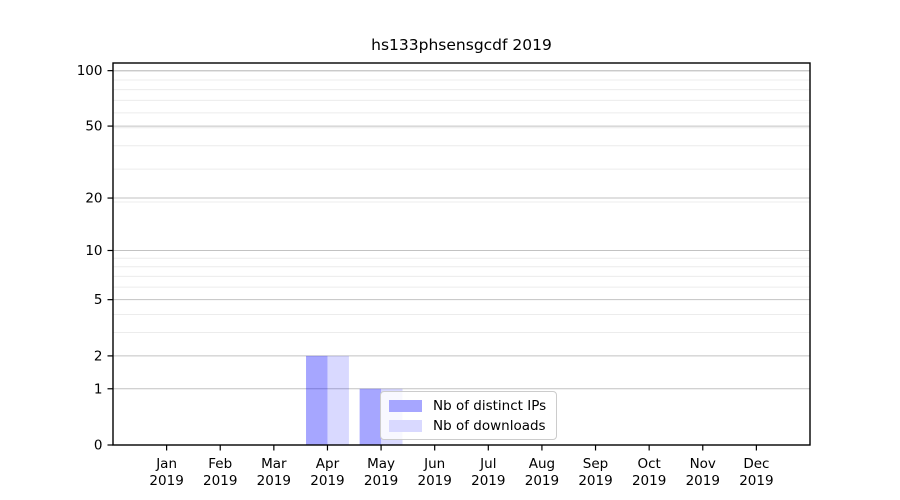 The width and height of the screenshot is (900, 500). I want to click on chart-title: hs133phsensgcdf 2019, so click(461, 45).